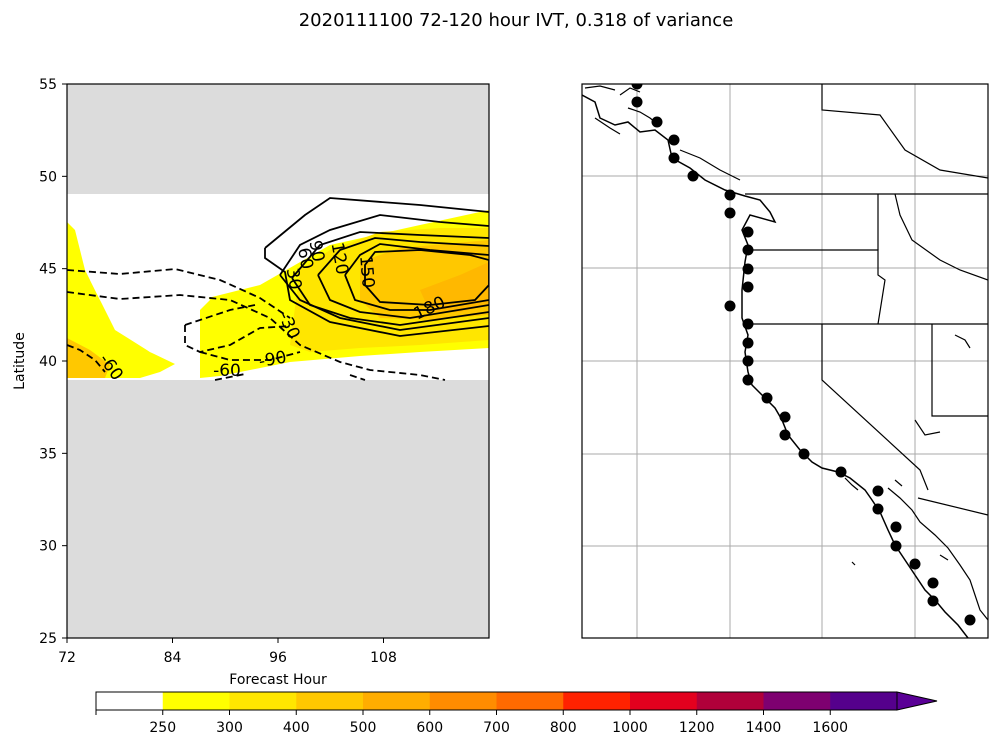 Image resolution: width=1000 pixels, height=749 pixels. I want to click on positive-contours, so click(376, 267).